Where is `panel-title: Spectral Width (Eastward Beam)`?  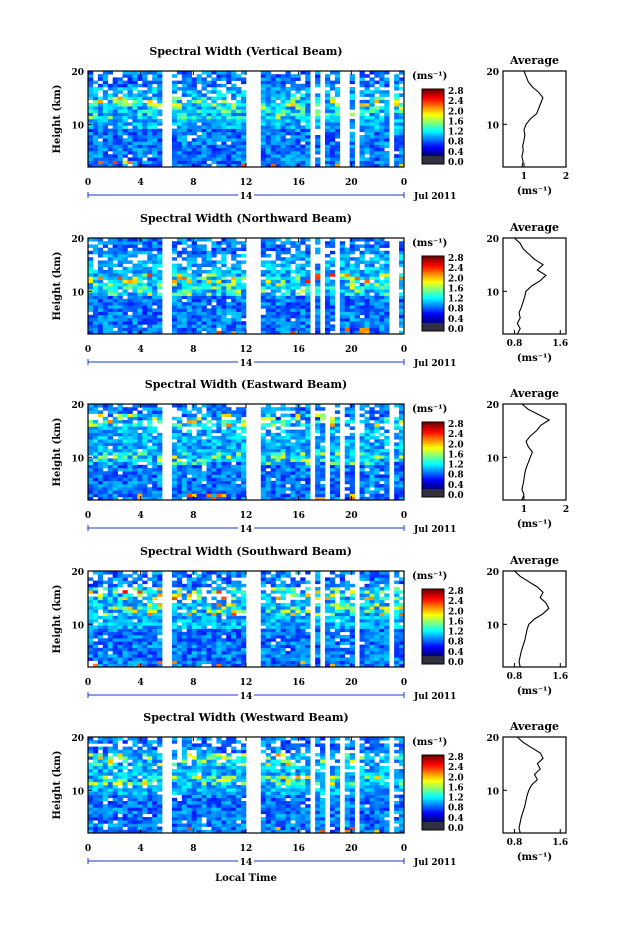 panel-title: Spectral Width (Eastward Beam) is located at coordinates (246, 384).